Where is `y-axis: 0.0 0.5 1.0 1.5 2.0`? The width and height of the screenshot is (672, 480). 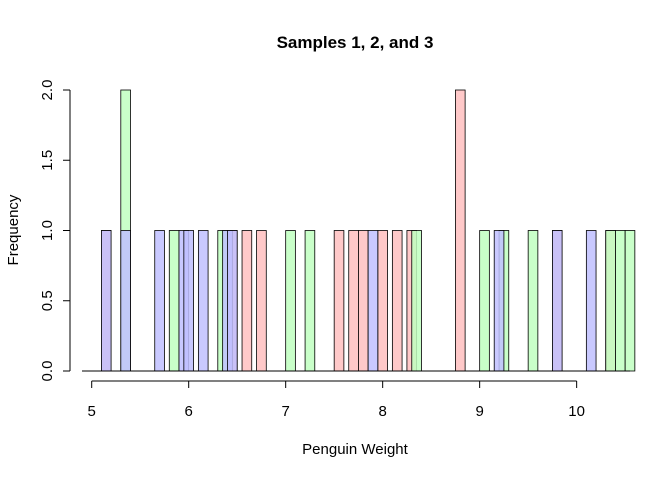 y-axis: 0.0 0.5 1.0 1.5 2.0 is located at coordinates (55, 231).